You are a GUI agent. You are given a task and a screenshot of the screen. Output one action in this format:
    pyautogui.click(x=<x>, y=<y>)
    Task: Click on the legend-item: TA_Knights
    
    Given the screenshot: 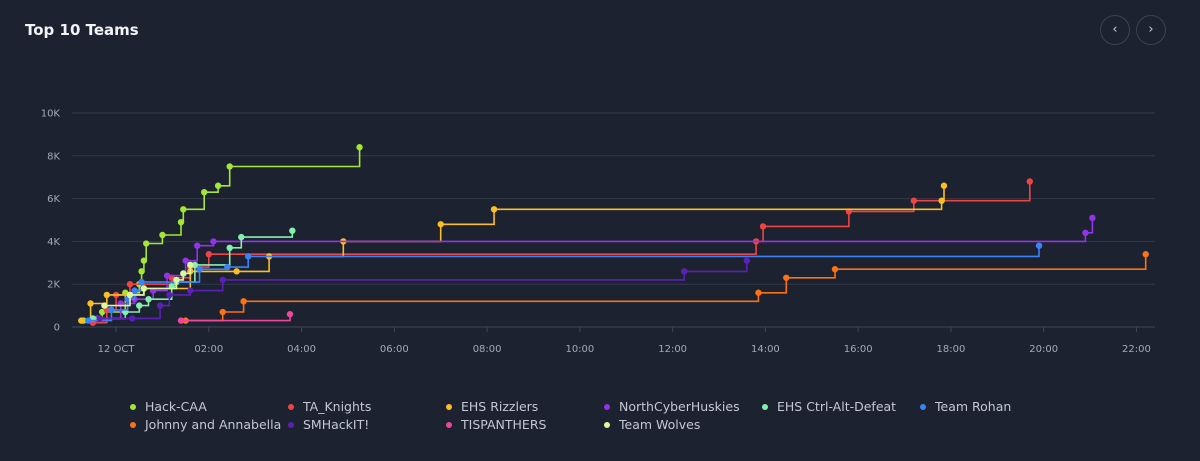 What is the action you would take?
    pyautogui.click(x=367, y=406)
    